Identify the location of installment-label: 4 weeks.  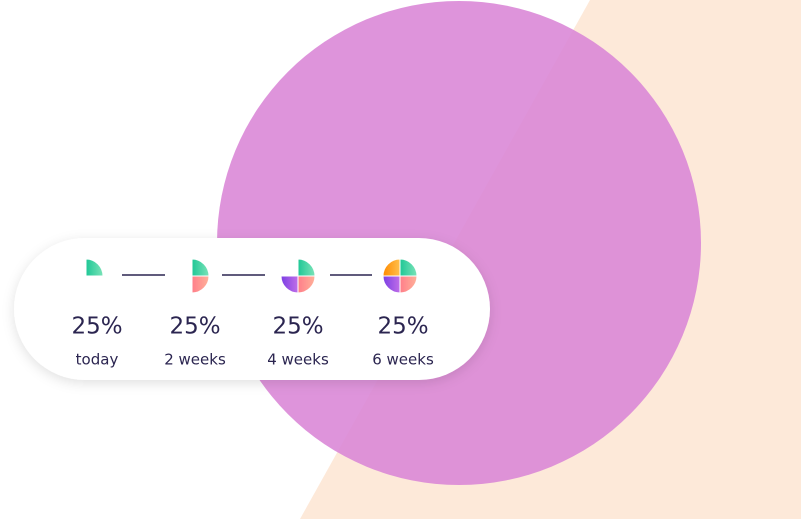
(298, 360).